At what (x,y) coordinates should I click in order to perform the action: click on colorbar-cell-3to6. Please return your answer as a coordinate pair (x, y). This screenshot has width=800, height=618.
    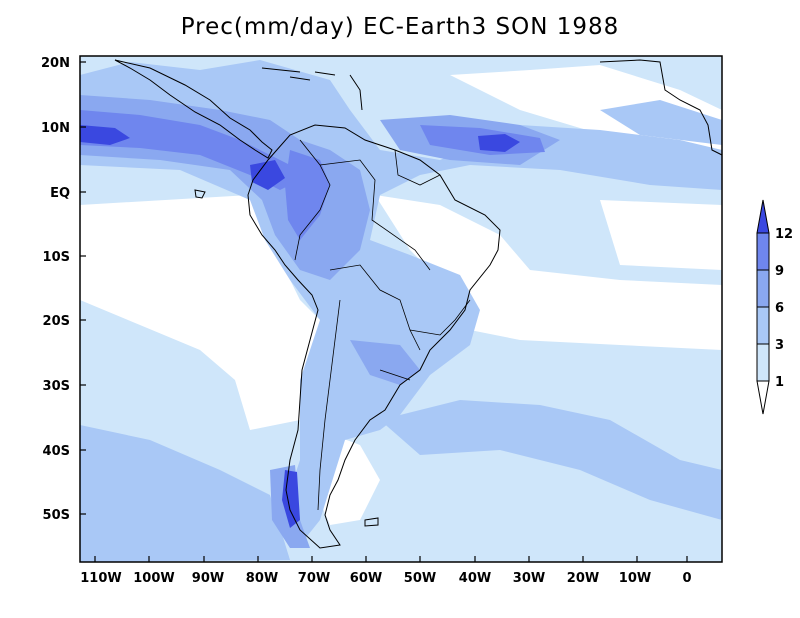
    Looking at the image, I should click on (763, 325).